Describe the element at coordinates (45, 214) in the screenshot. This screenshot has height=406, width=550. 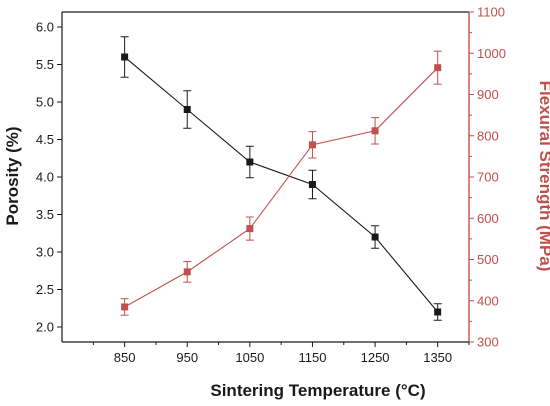
I see `y-left-tick-label: 3.5` at that location.